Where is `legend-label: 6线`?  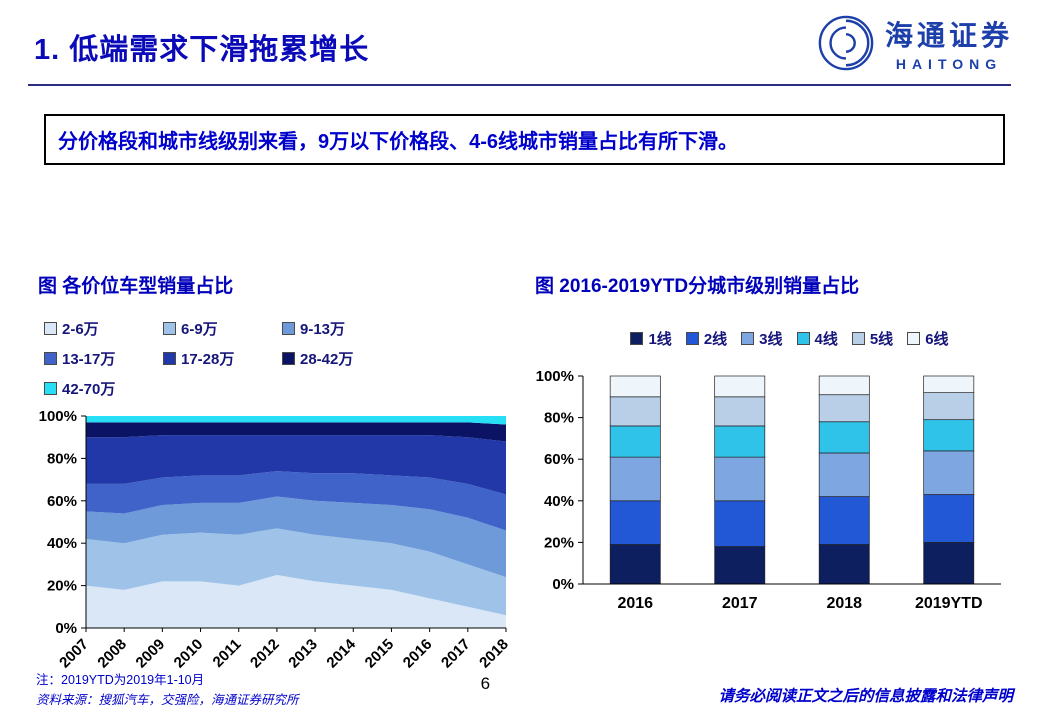
legend-label: 6线 is located at coordinates (937, 339).